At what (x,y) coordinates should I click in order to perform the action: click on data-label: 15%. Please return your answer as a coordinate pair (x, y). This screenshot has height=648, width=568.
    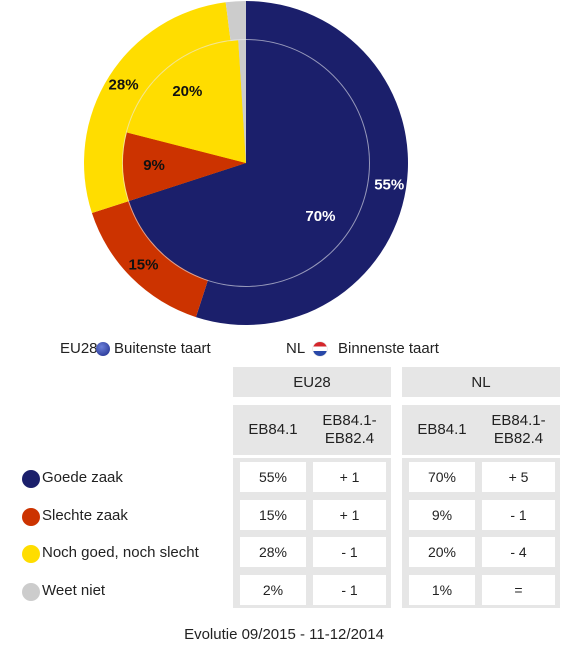
    Looking at the image, I should click on (143, 264).